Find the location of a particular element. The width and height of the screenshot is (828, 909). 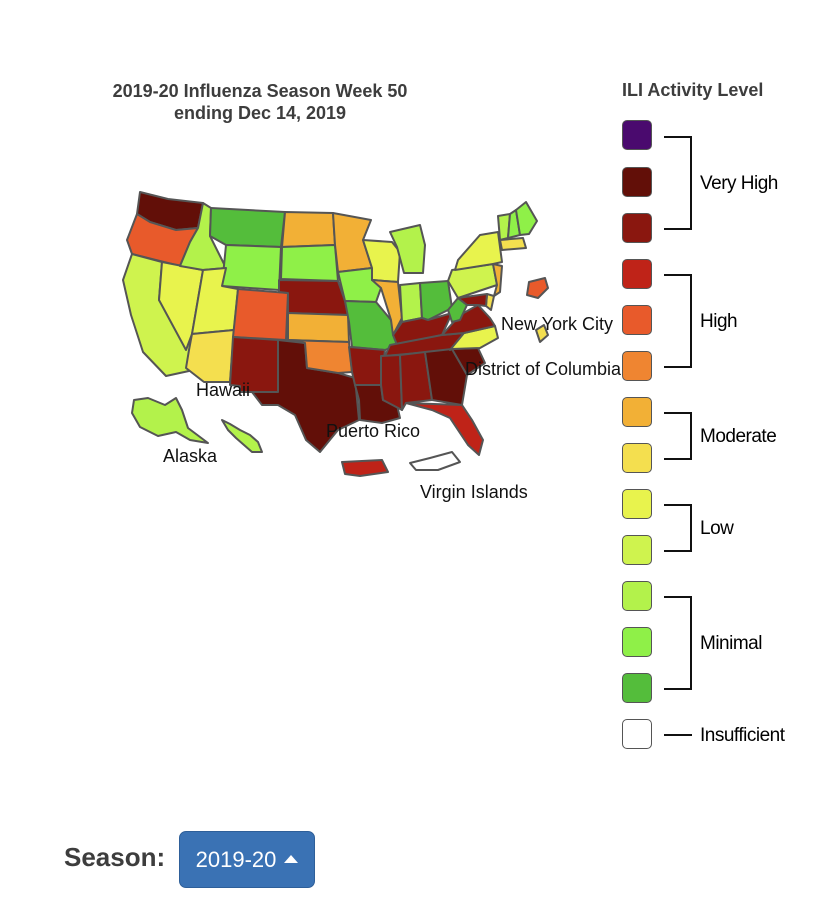

state-ia is located at coordinates (359, 285).